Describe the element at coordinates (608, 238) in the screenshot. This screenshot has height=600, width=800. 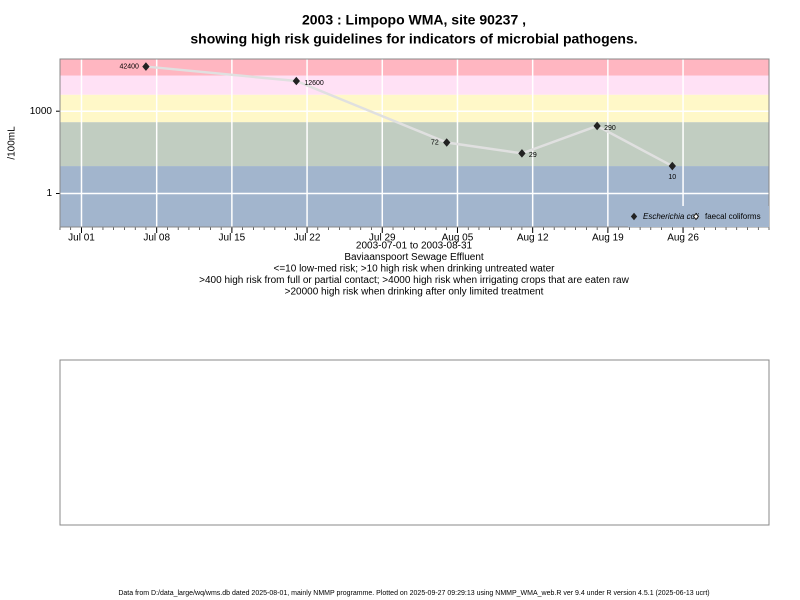
I see `x-tick-label: Aug 19` at that location.